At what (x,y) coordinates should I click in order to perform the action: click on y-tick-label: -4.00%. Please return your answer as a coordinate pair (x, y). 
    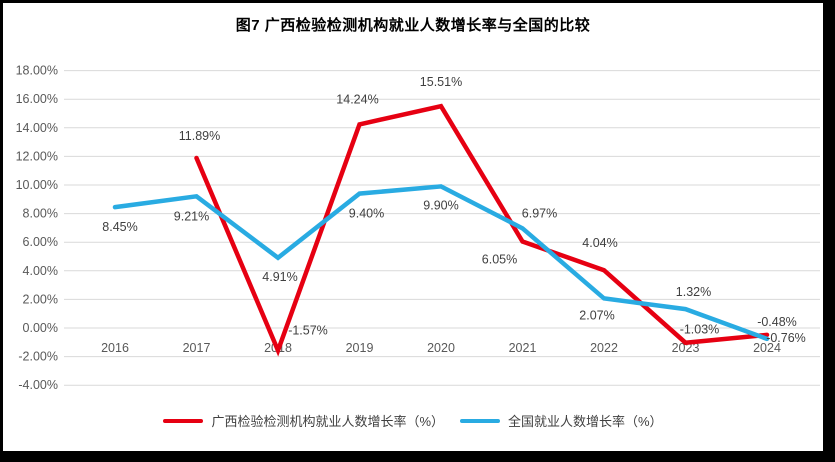
    Looking at the image, I should click on (38, 385).